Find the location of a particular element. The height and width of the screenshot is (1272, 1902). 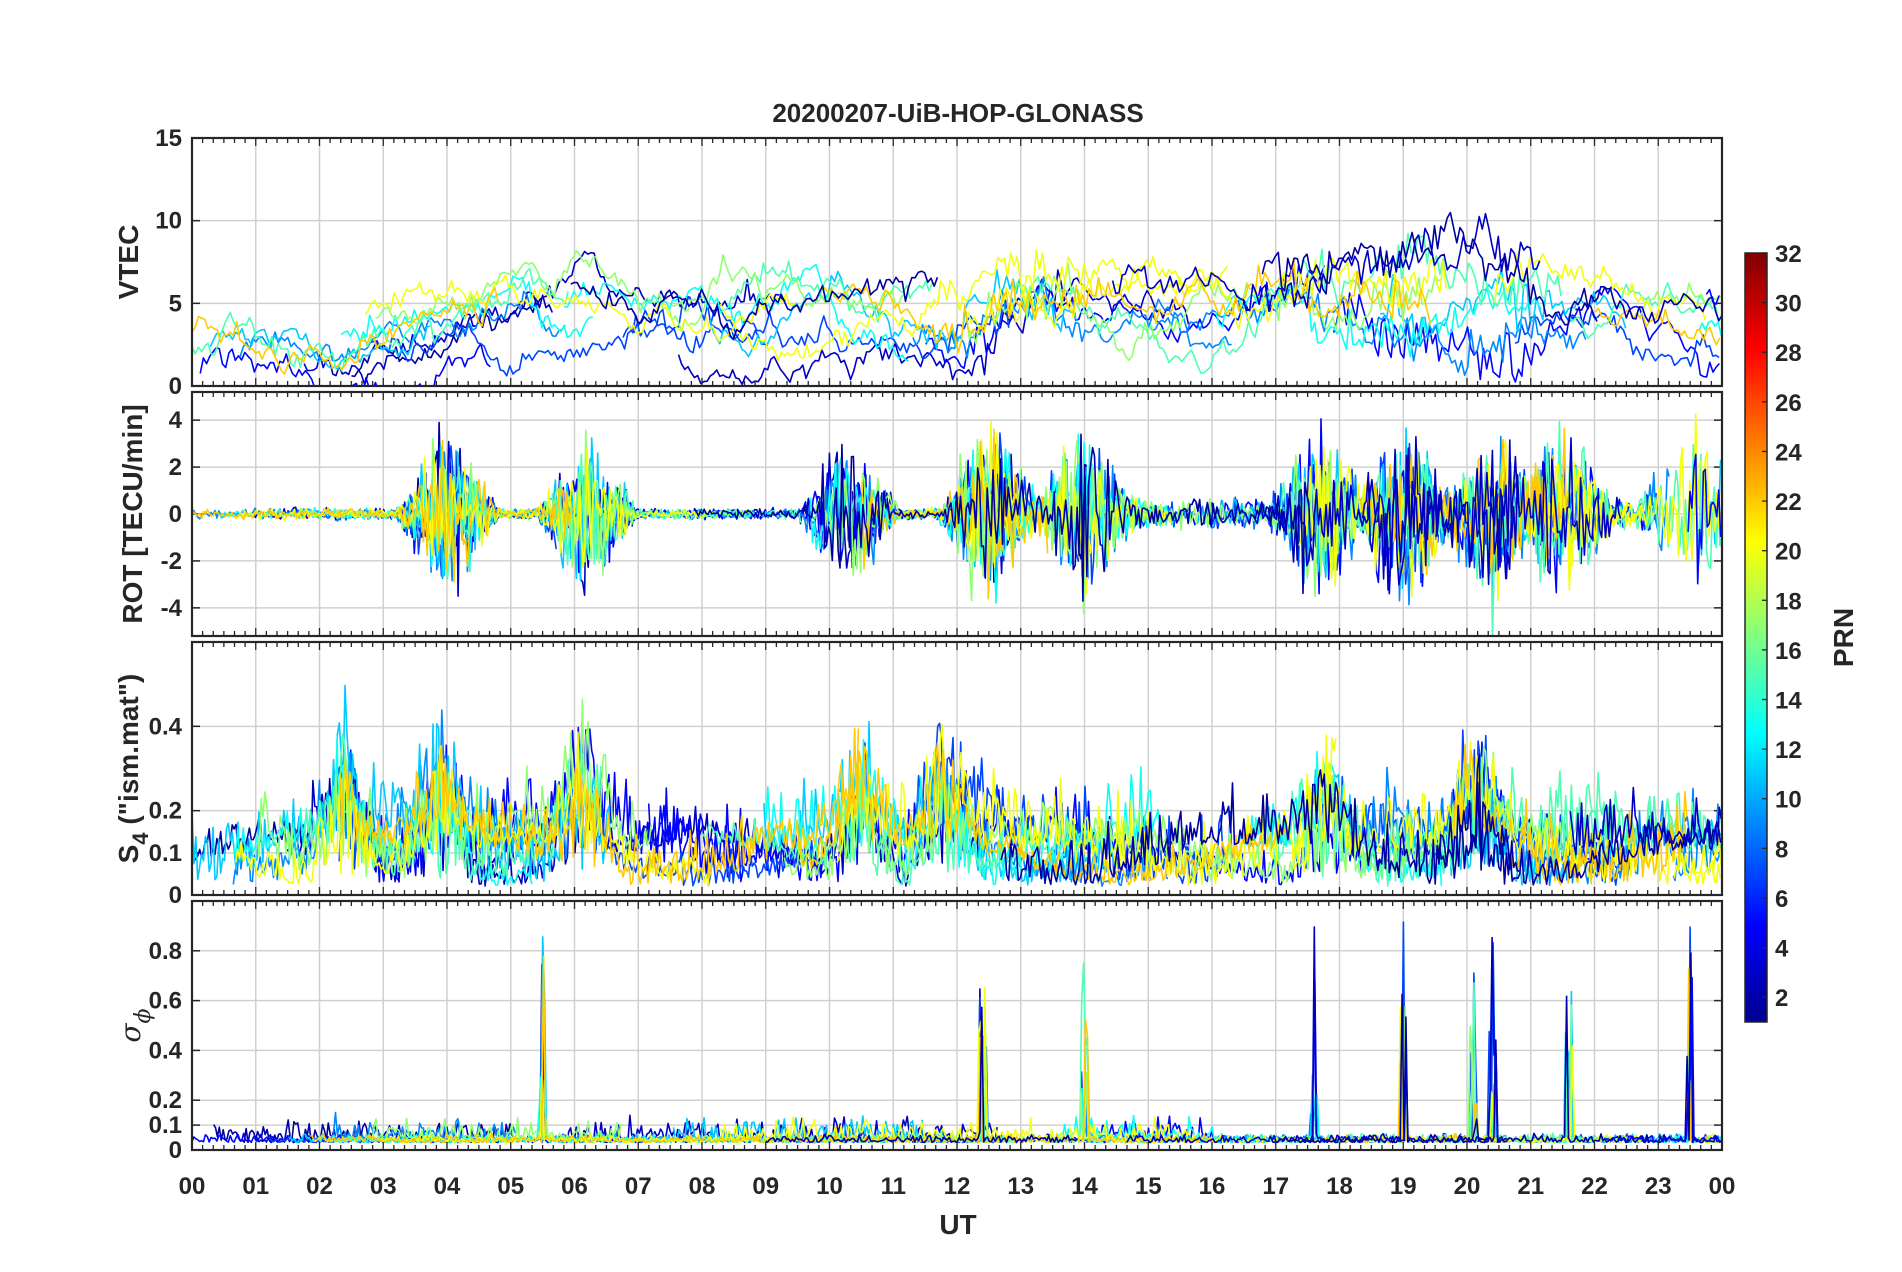

y-axis-label-sigma_phi: σϕ is located at coordinates (135, 1025).